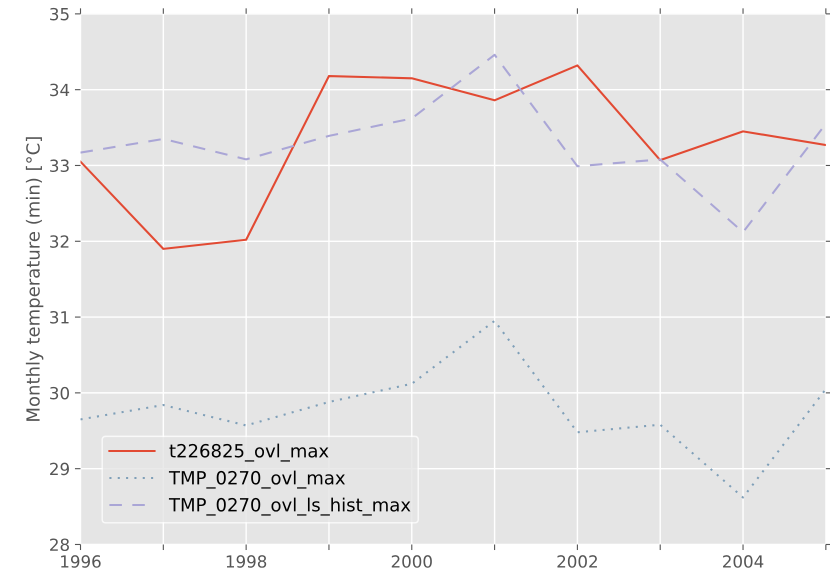 The height and width of the screenshot is (578, 830). What do you see at coordinates (81, 561) in the screenshot?
I see `x-tick-label: 1996` at bounding box center [81, 561].